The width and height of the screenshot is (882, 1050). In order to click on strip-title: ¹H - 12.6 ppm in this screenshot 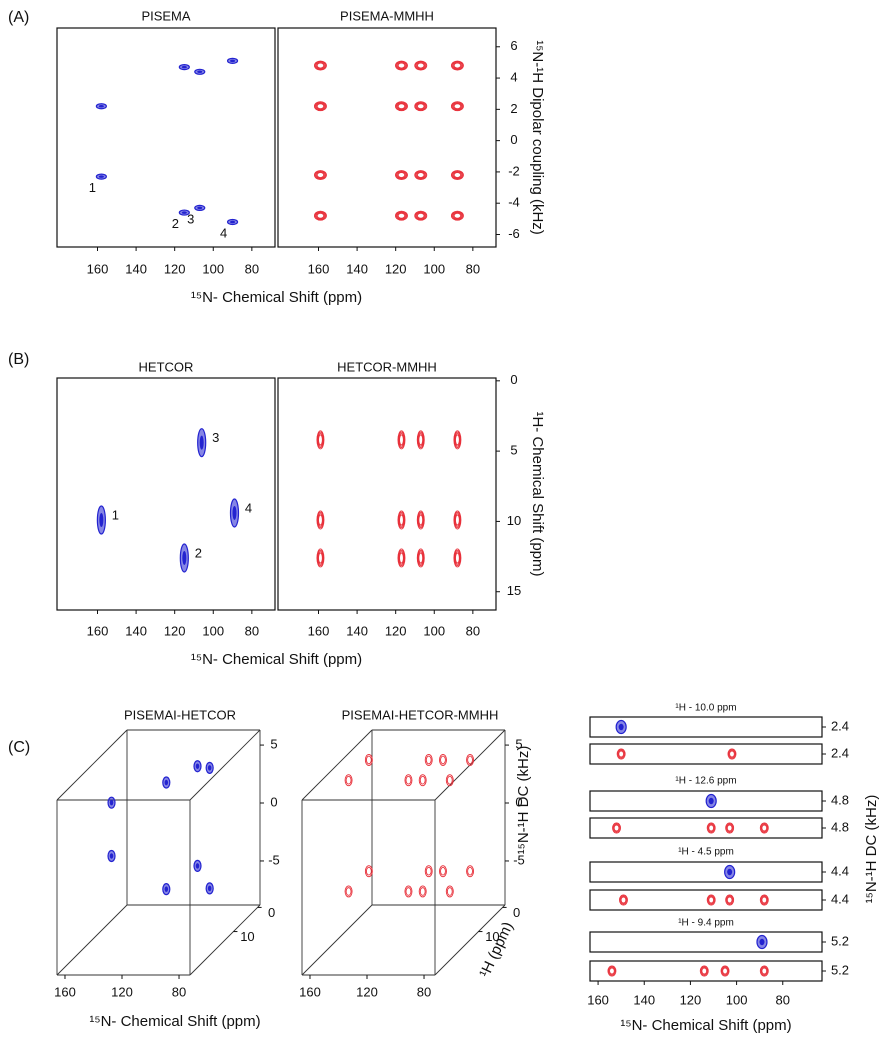, I will do `click(705, 781)`.